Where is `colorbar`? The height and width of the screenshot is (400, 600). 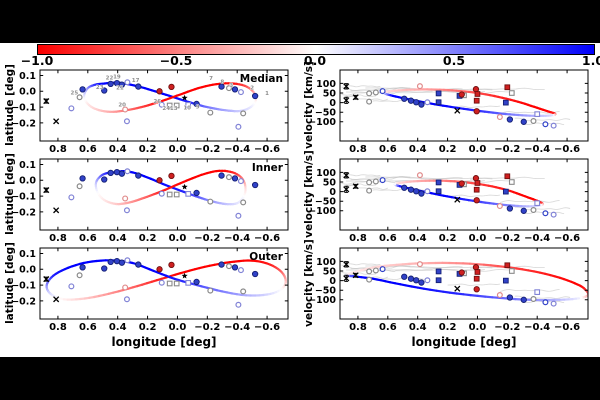 colorbar is located at coordinates (316, 49).